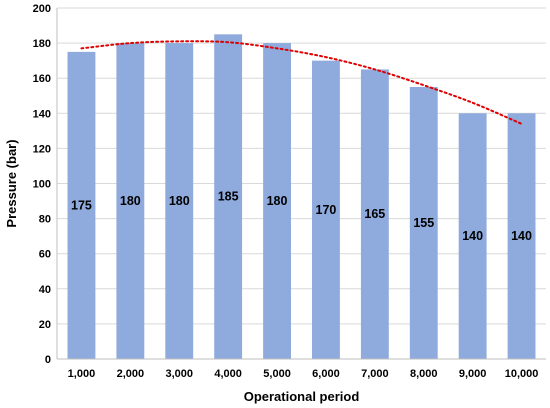 Image resolution: width=550 pixels, height=408 pixels. What do you see at coordinates (45, 255) in the screenshot?
I see `y-tick-label: 60` at bounding box center [45, 255].